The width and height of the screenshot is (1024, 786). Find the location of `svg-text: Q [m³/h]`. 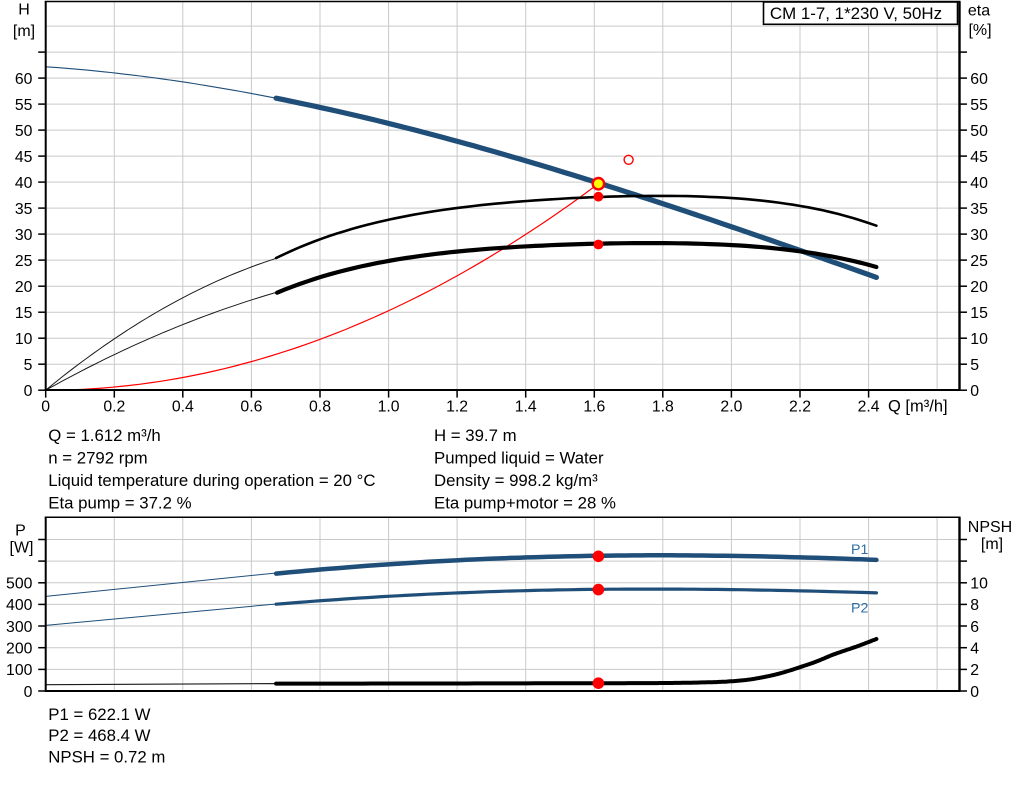

svg-text: Q [m³/h] is located at coordinates (918, 407).